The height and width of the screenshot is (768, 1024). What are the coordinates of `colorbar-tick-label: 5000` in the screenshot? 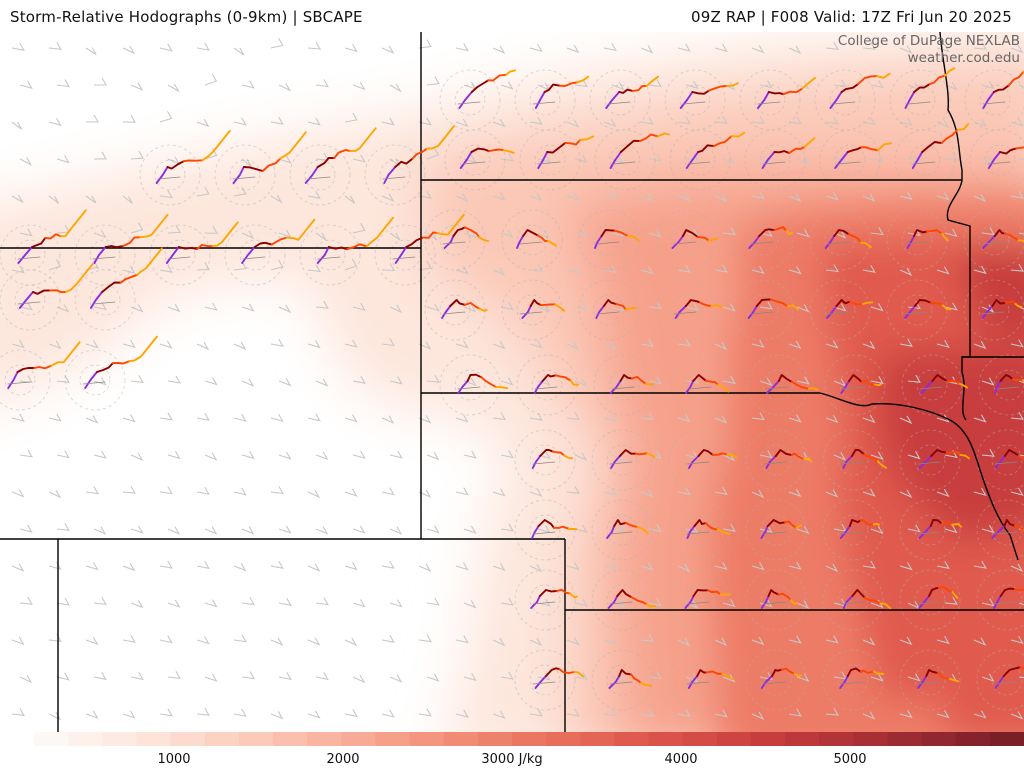 It's located at (850, 759).